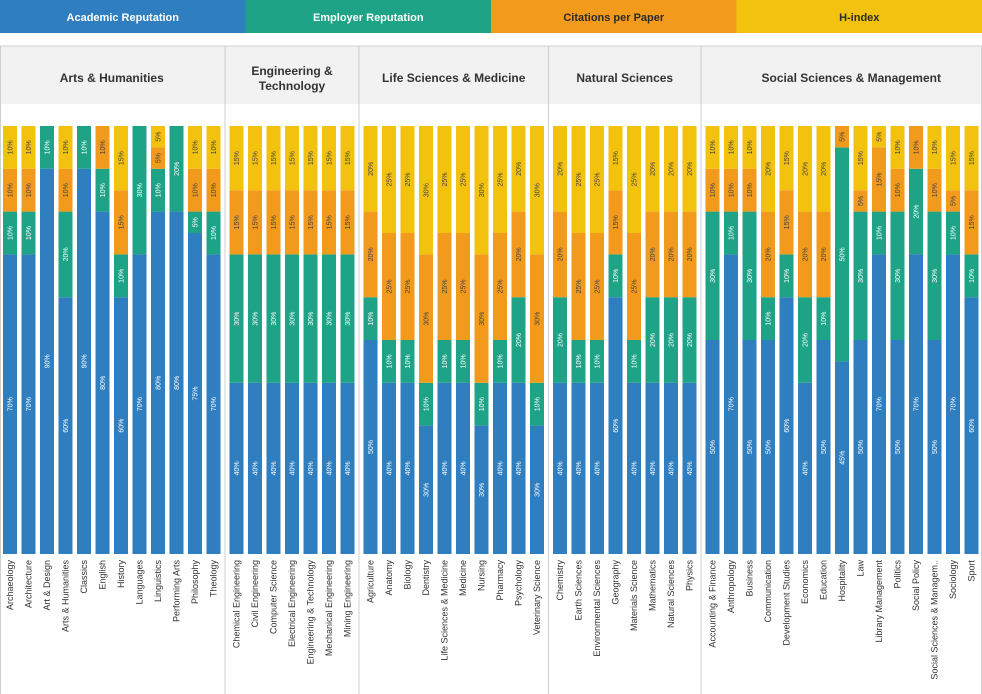 This screenshot has width=982, height=694. Describe the element at coordinates (954, 201) in the screenshot. I see `data-label-sociology-citations-per-paper: 5%` at that location.